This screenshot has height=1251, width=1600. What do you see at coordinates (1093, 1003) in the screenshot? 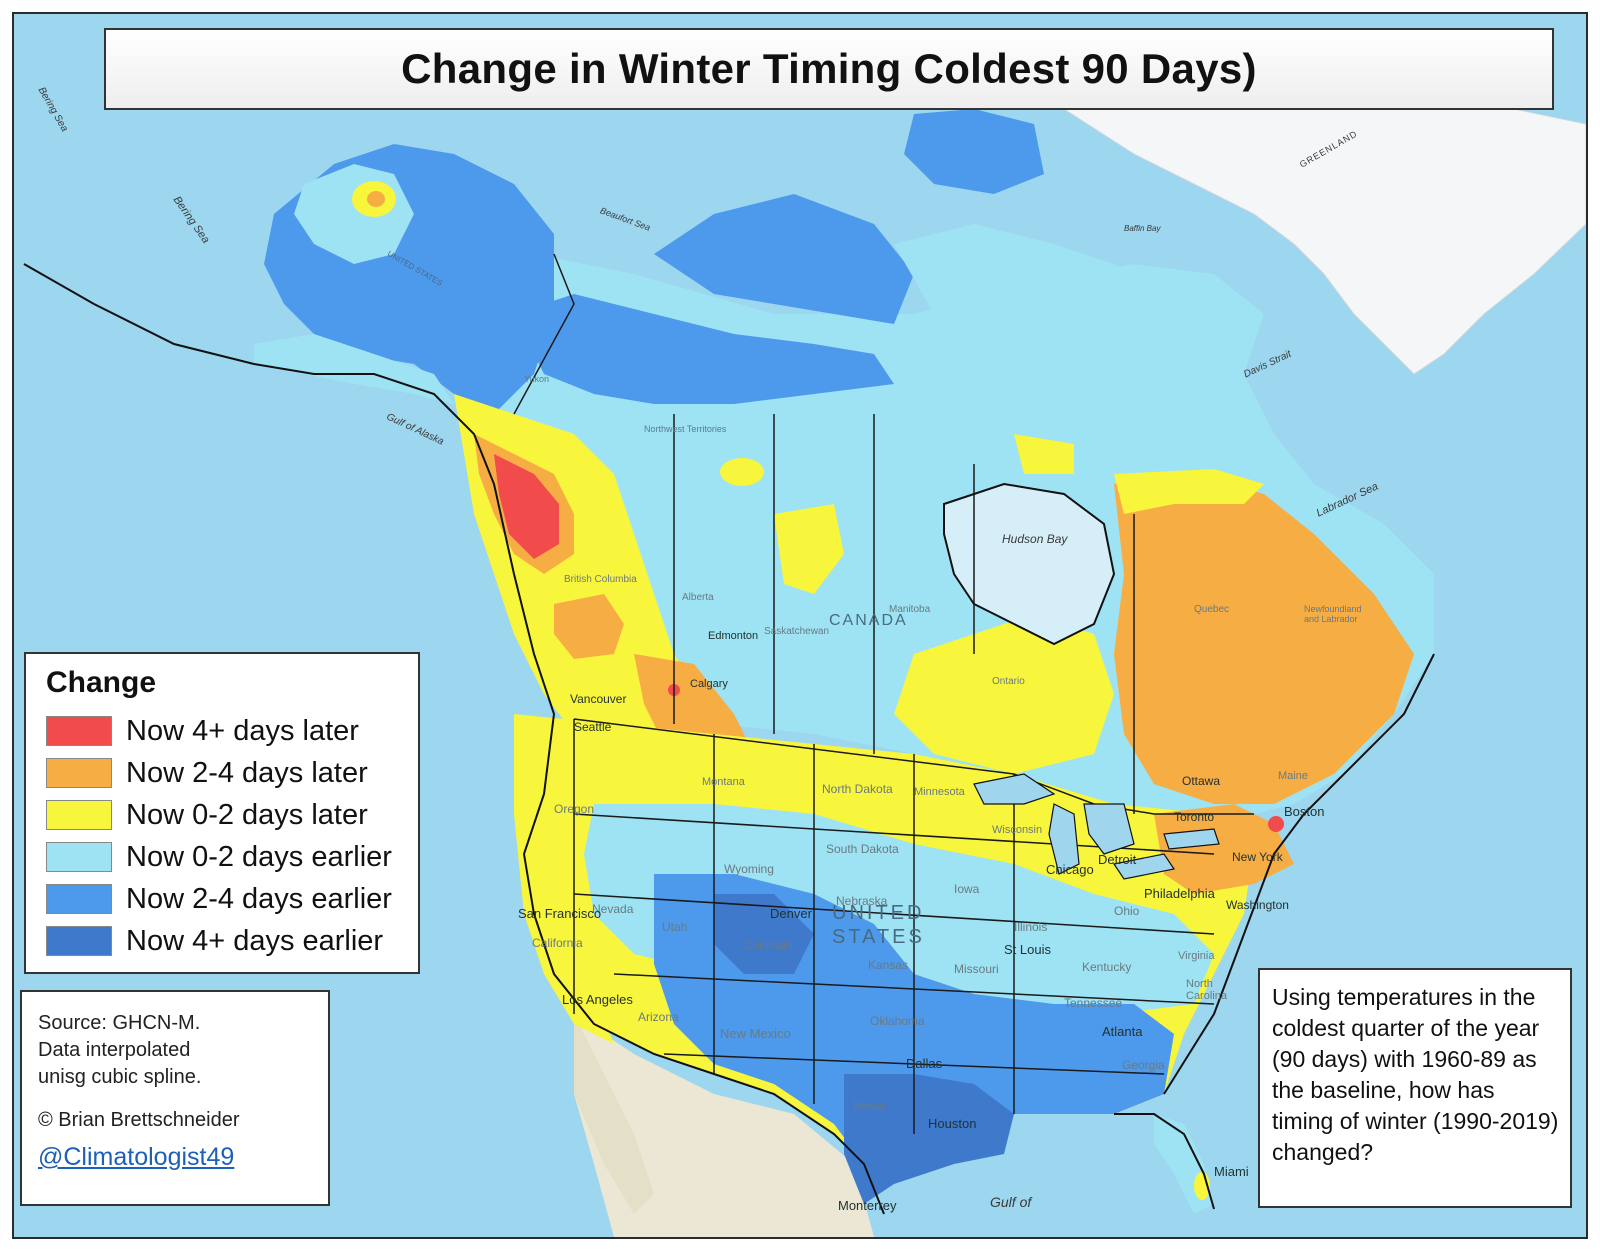
I see `label-tennessee: Tennessee` at bounding box center [1093, 1003].